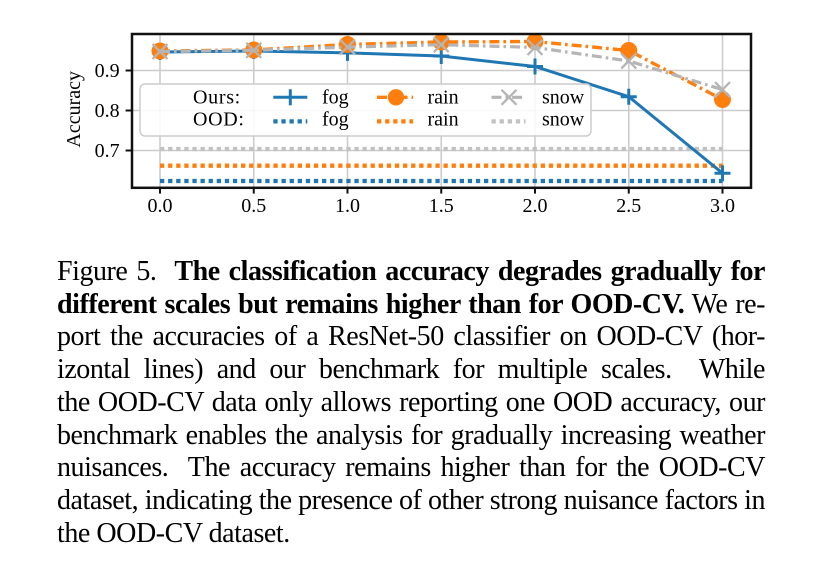  What do you see at coordinates (722, 206) in the screenshot?
I see `svg-text: 3.0` at bounding box center [722, 206].